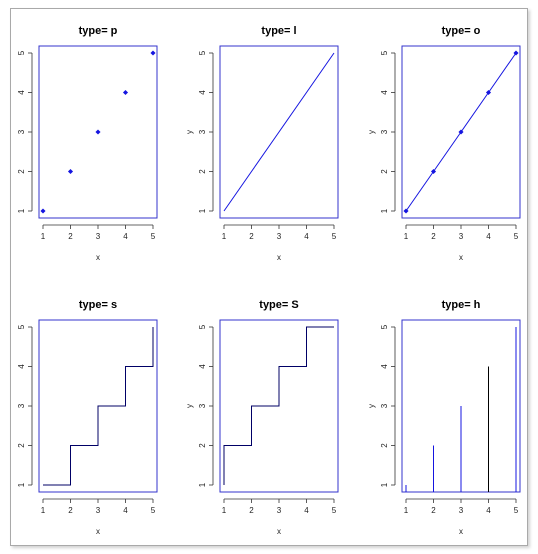 The height and width of the screenshot is (554, 538). I want to click on panel-1-x-tick-label-3: 3, so click(98, 236).